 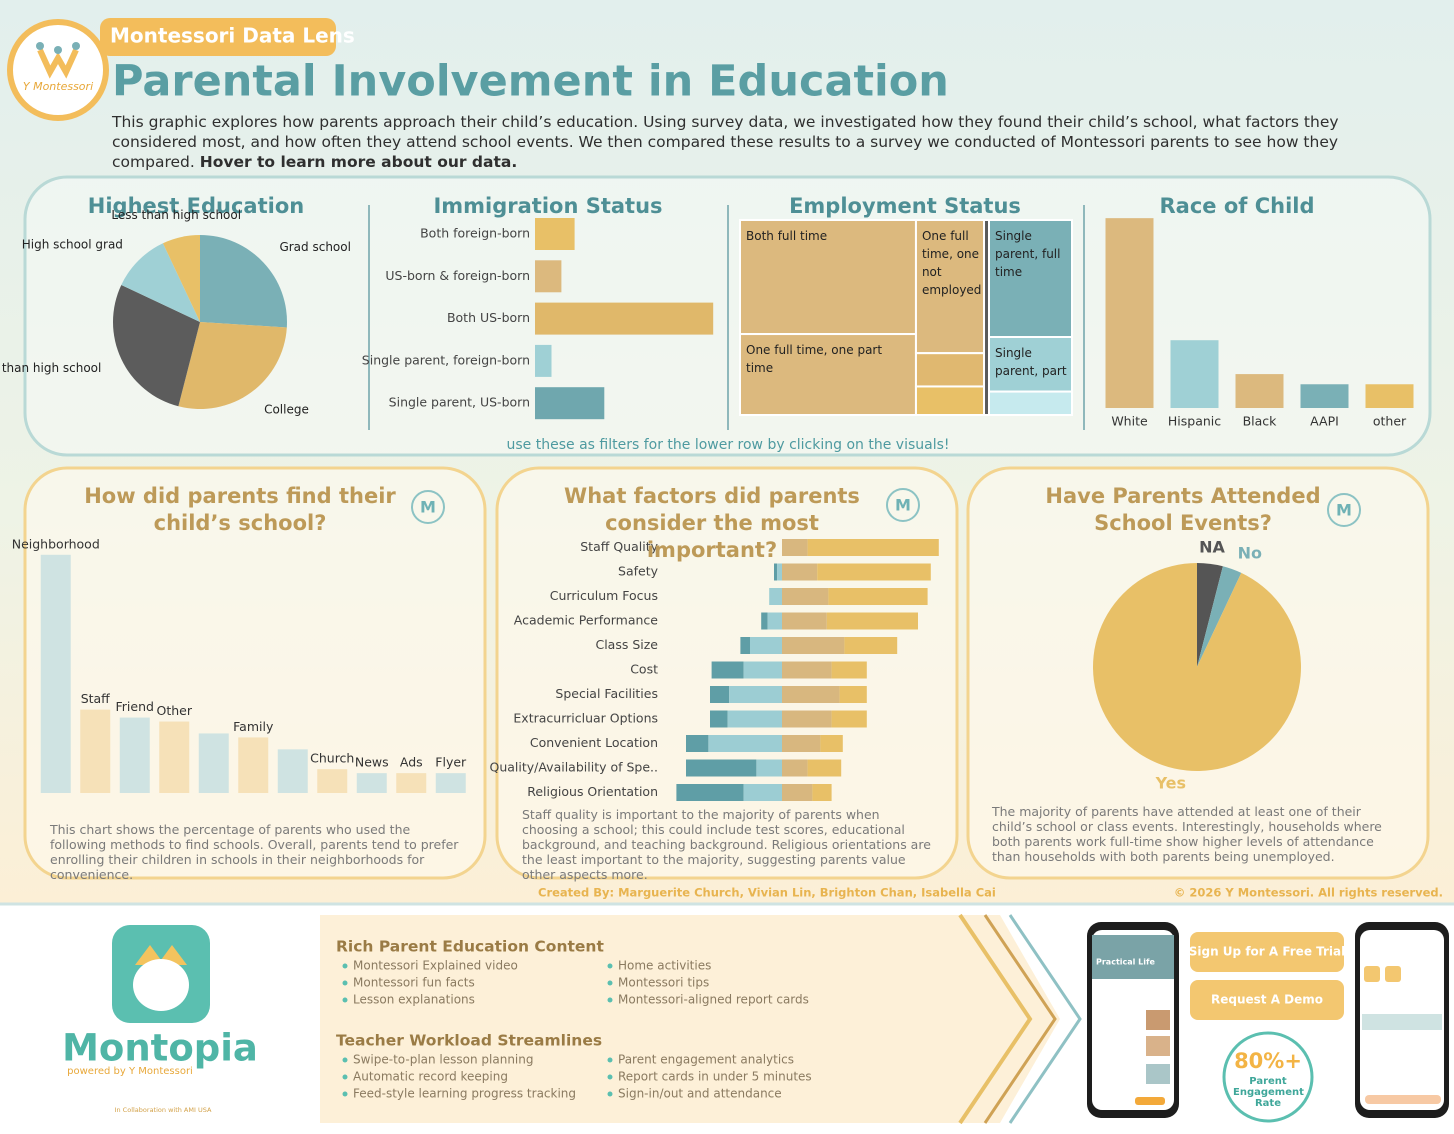 I want to click on bar-label: Convenient Location, so click(x=594, y=742).